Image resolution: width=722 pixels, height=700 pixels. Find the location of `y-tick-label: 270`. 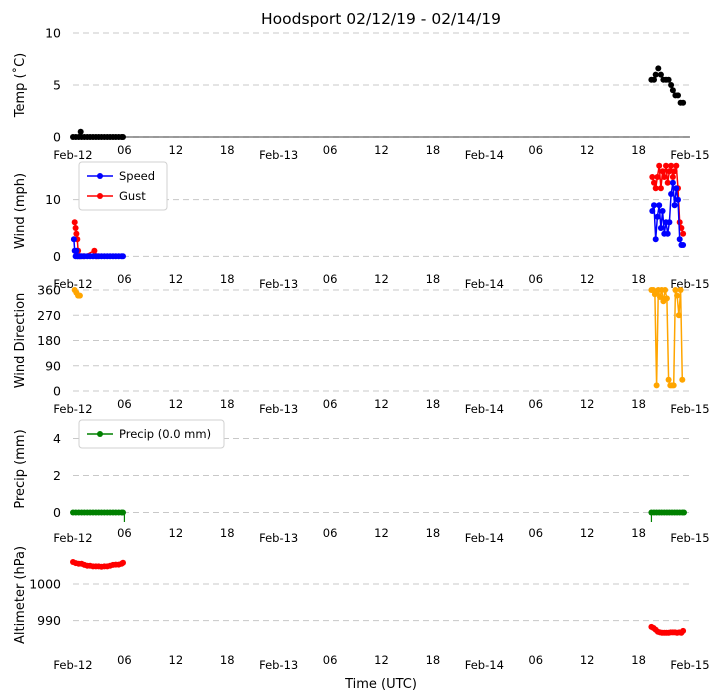

y-tick-label: 270 is located at coordinates (49, 315).